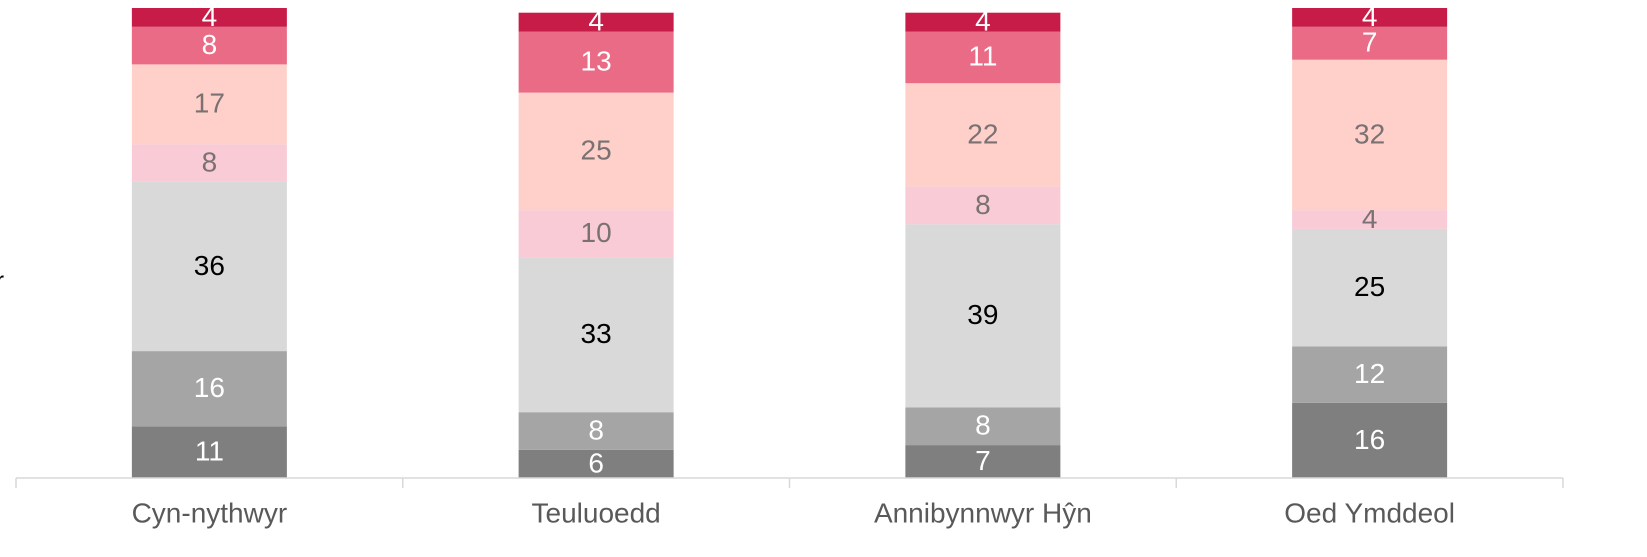 The width and height of the screenshot is (1647, 557). I want to click on data-label: 6, so click(596, 462).